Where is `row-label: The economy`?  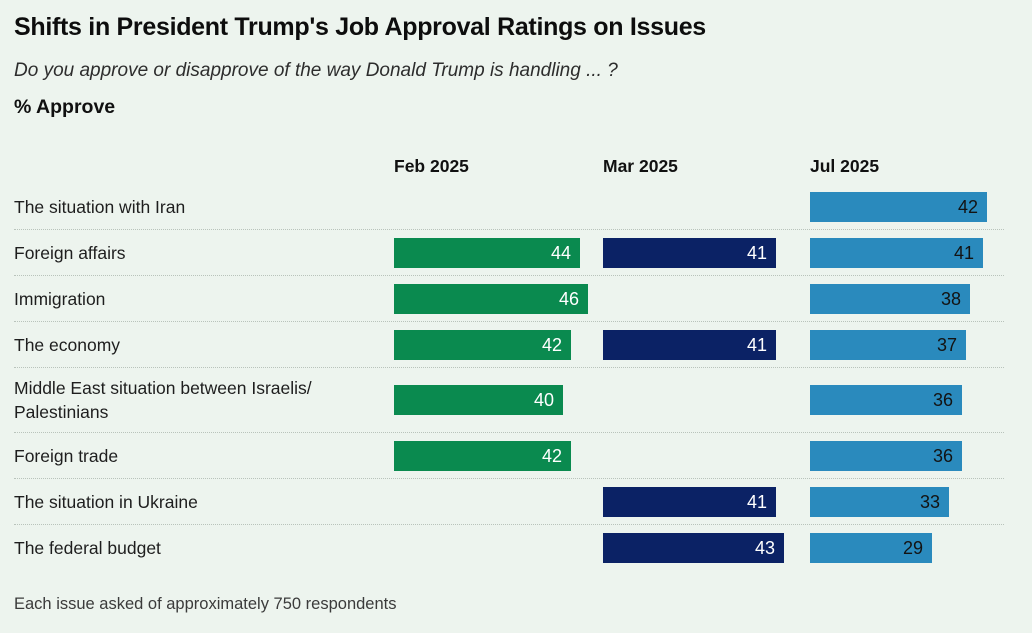 row-label: The economy is located at coordinates (67, 344).